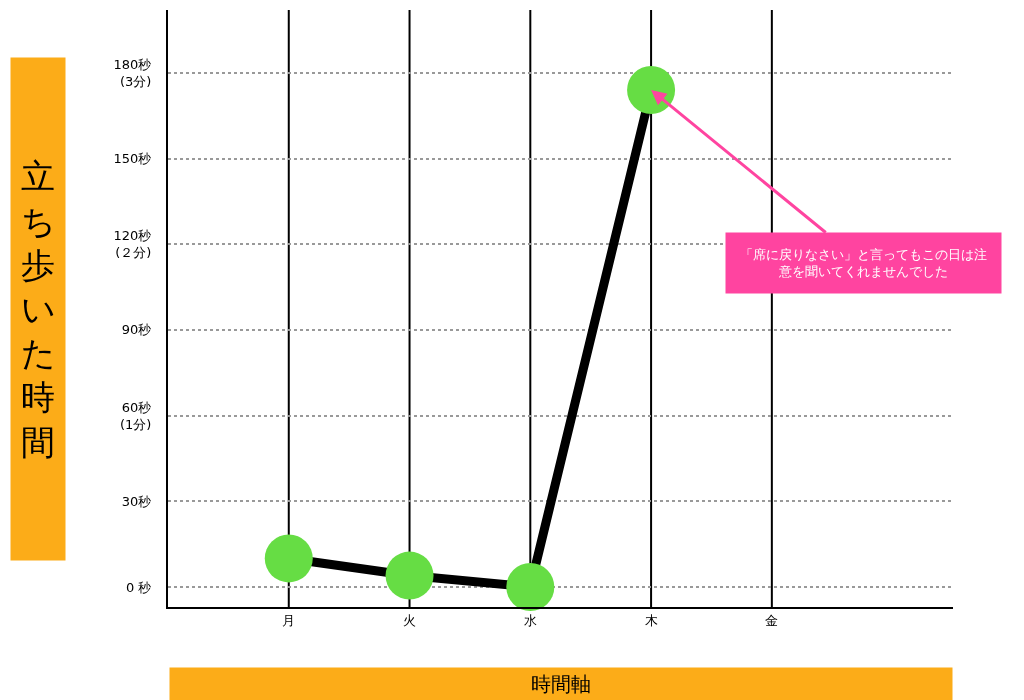  What do you see at coordinates (132, 159) in the screenshot?
I see `y-tick-label: 150秒` at bounding box center [132, 159].